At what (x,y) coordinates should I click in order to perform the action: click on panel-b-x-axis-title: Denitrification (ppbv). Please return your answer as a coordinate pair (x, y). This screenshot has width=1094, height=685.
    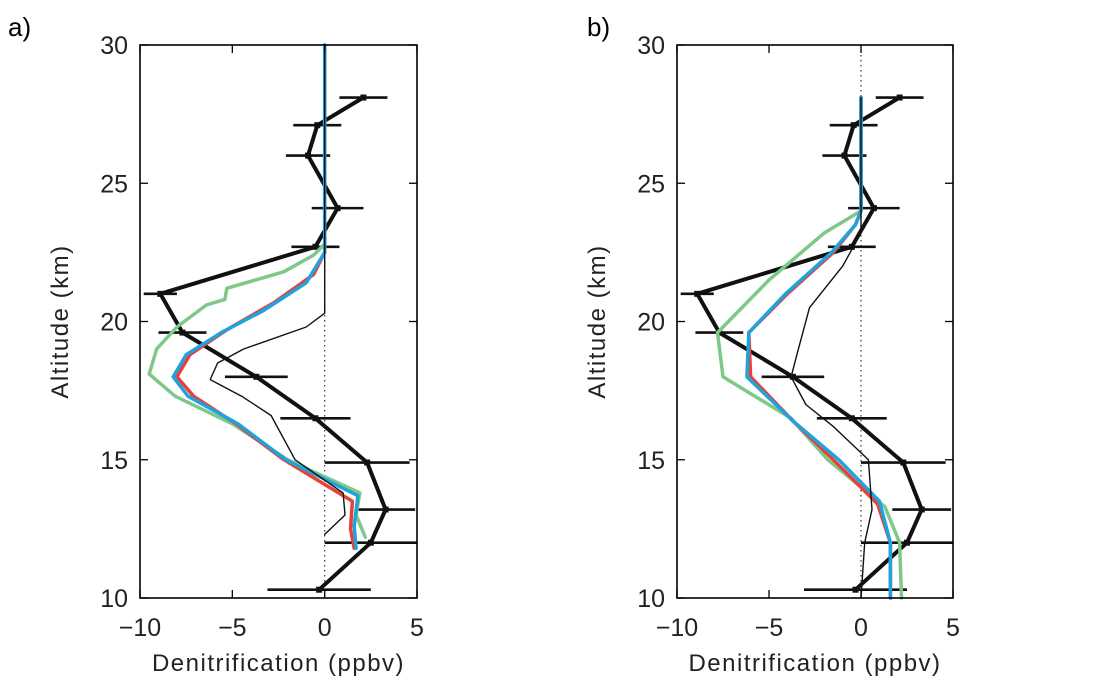
    Looking at the image, I should click on (814, 663).